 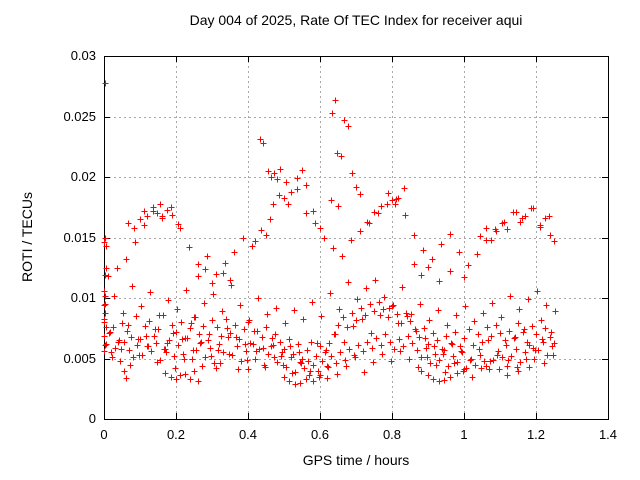 I want to click on x-tick-label: 0.4, so click(x=248, y=434).